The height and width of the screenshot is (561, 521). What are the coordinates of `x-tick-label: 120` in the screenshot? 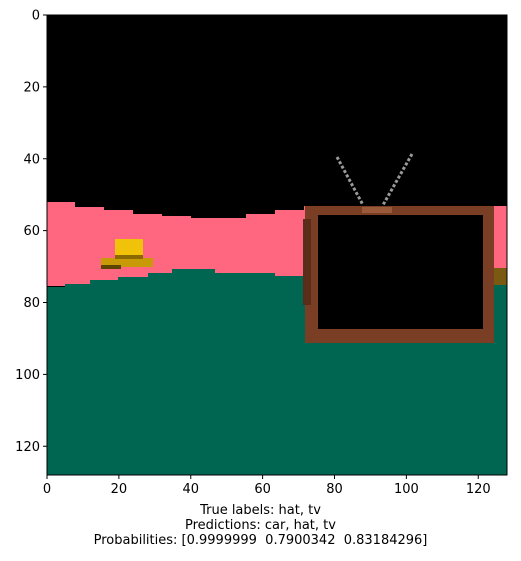 It's located at (478, 489).